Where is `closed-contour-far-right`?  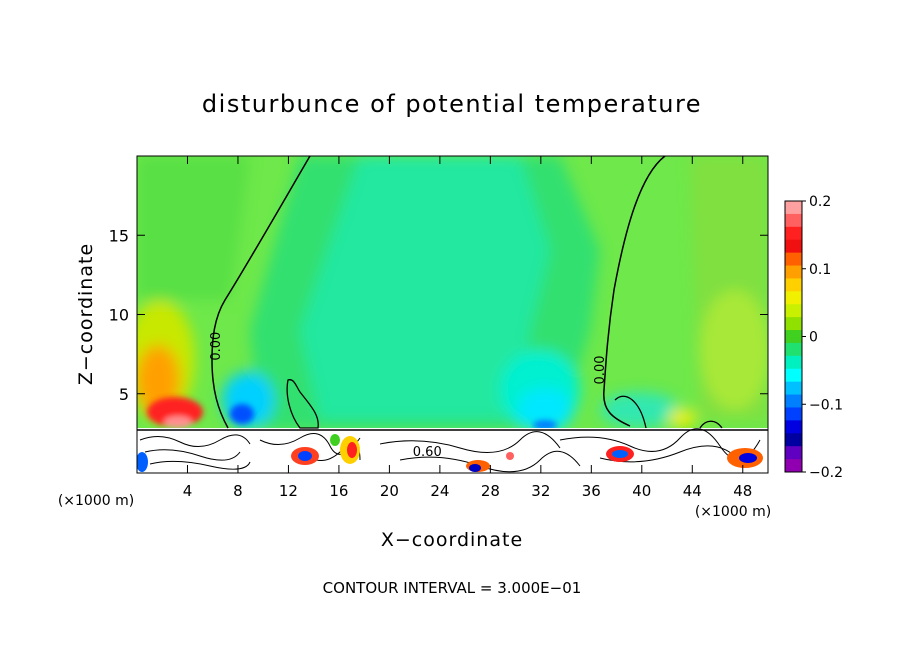 closed-contour-far-right is located at coordinates (711, 424).